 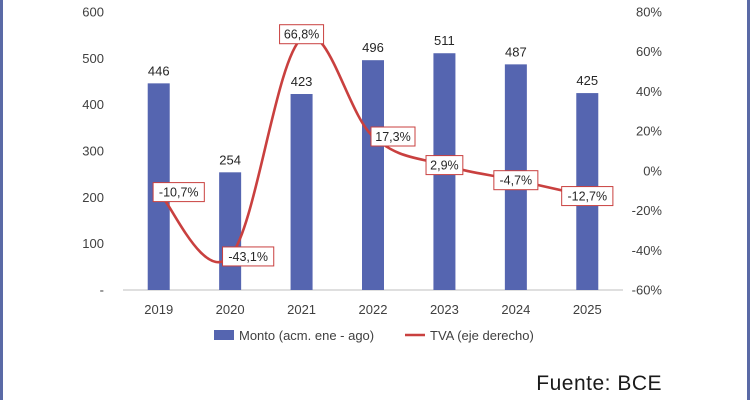 What do you see at coordinates (373, 47) in the screenshot?
I see `bar-value-label: 496` at bounding box center [373, 47].